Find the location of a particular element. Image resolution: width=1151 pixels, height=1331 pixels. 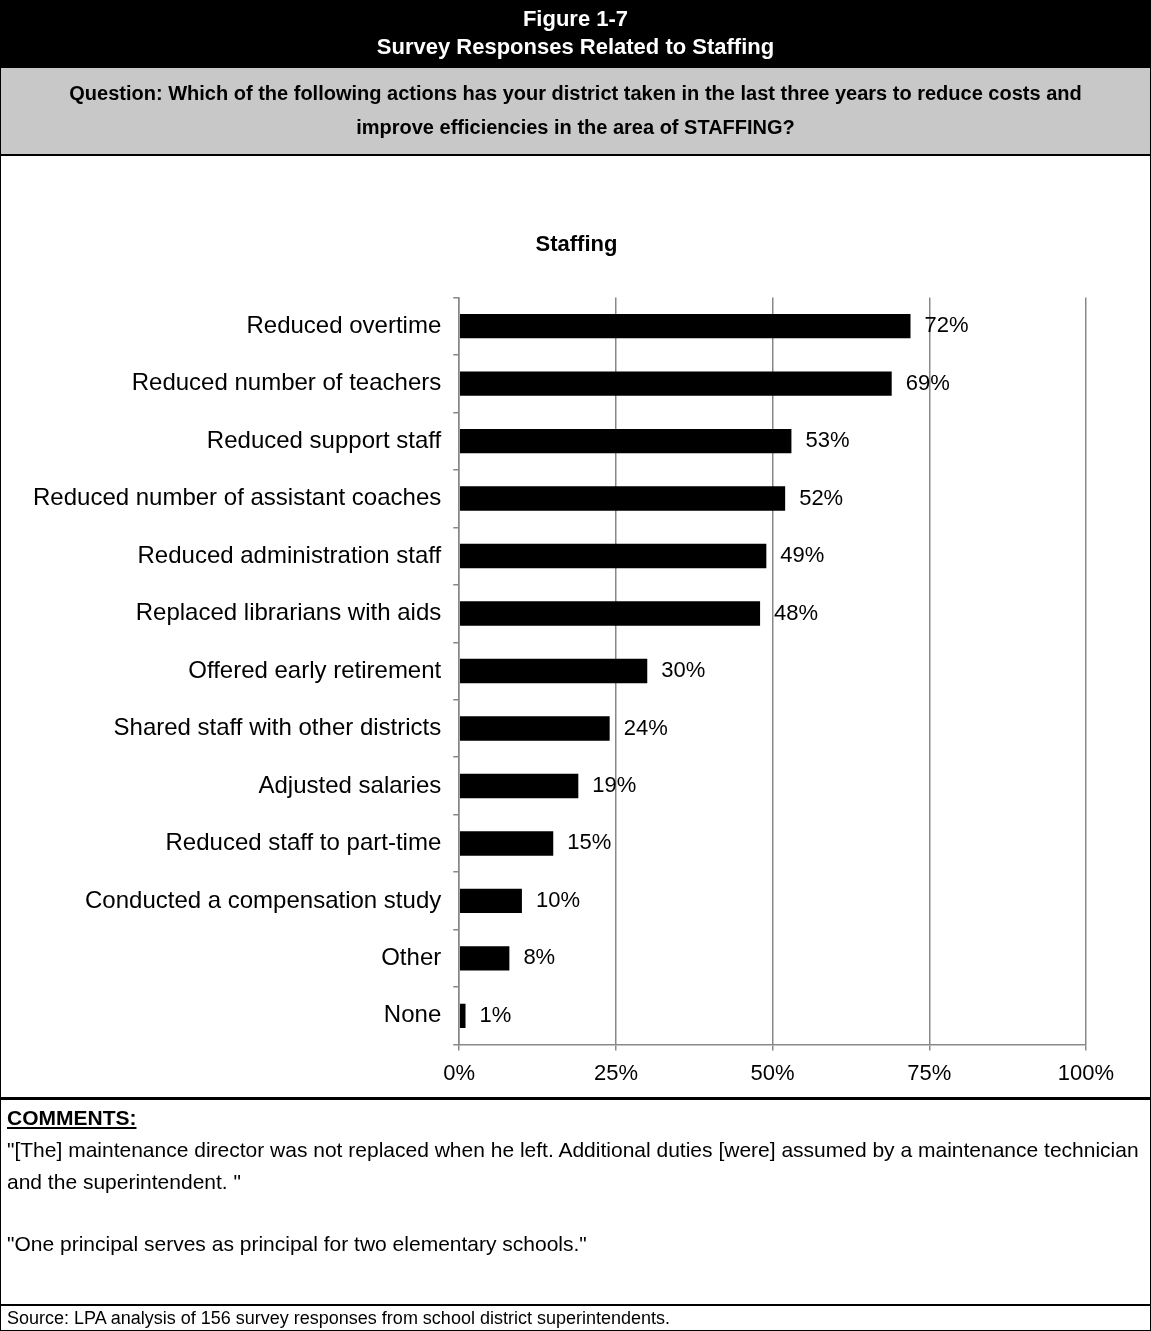

data-label: 72% is located at coordinates (946, 325).